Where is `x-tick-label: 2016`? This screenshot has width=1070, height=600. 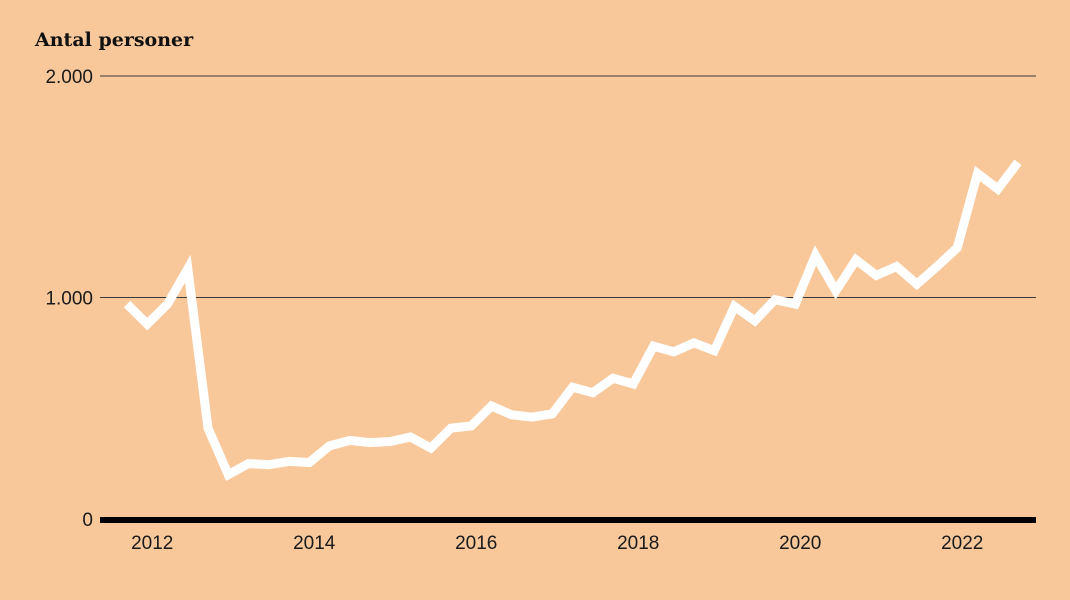
x-tick-label: 2016 is located at coordinates (476, 543).